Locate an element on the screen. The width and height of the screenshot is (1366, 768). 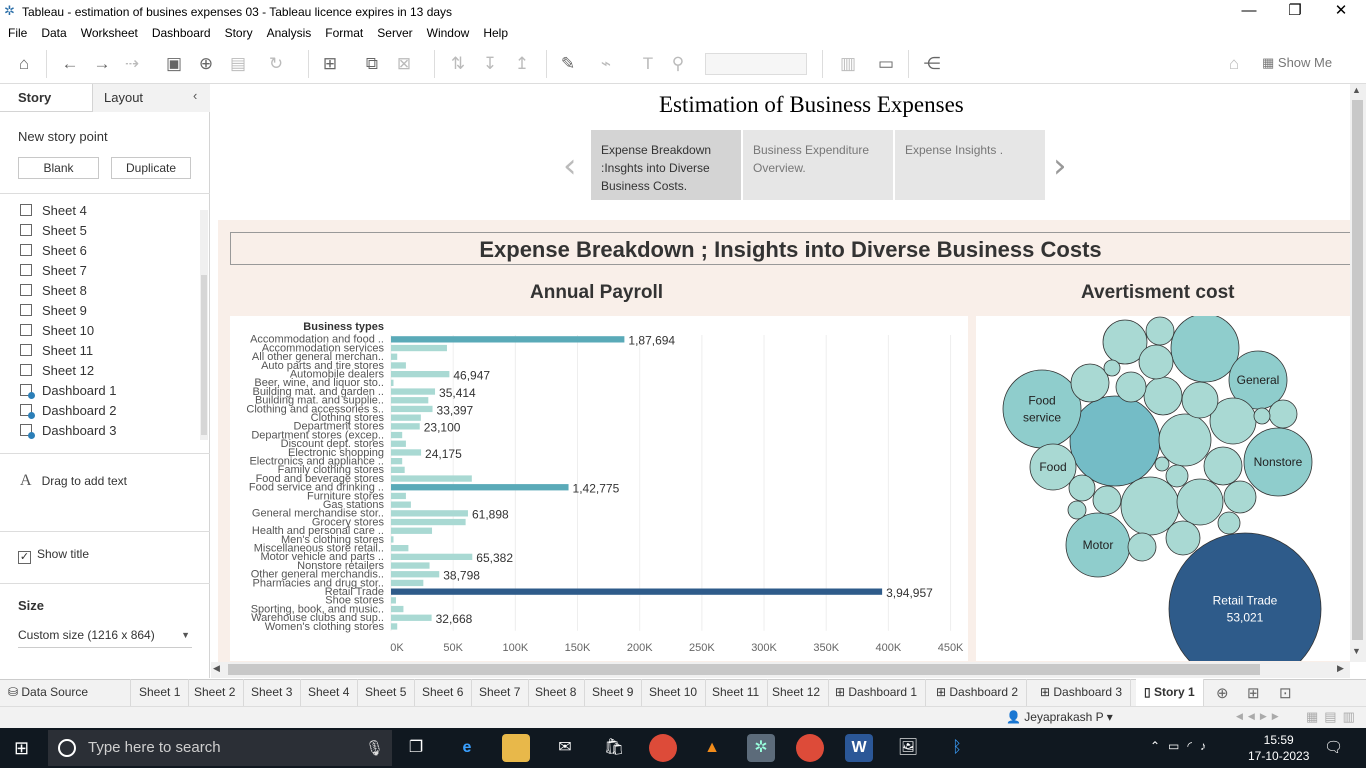
scroll-down-icon: ▼ is located at coordinates (1356, 651).